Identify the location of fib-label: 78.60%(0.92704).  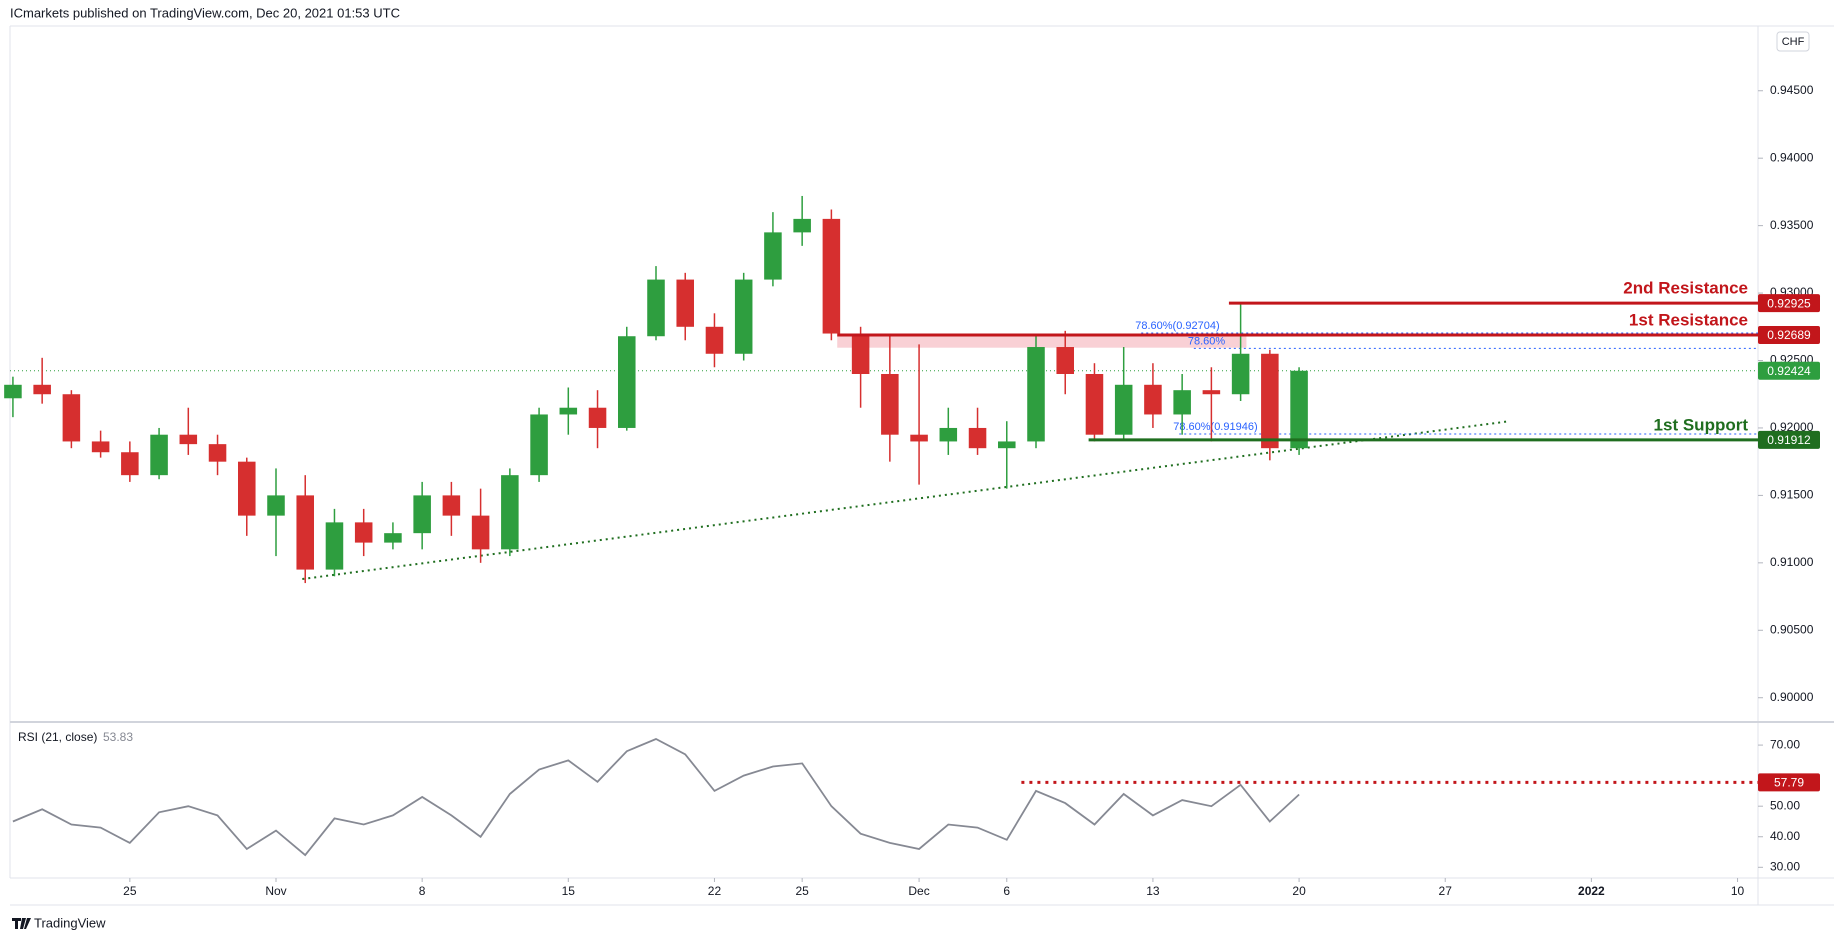
(1177, 326).